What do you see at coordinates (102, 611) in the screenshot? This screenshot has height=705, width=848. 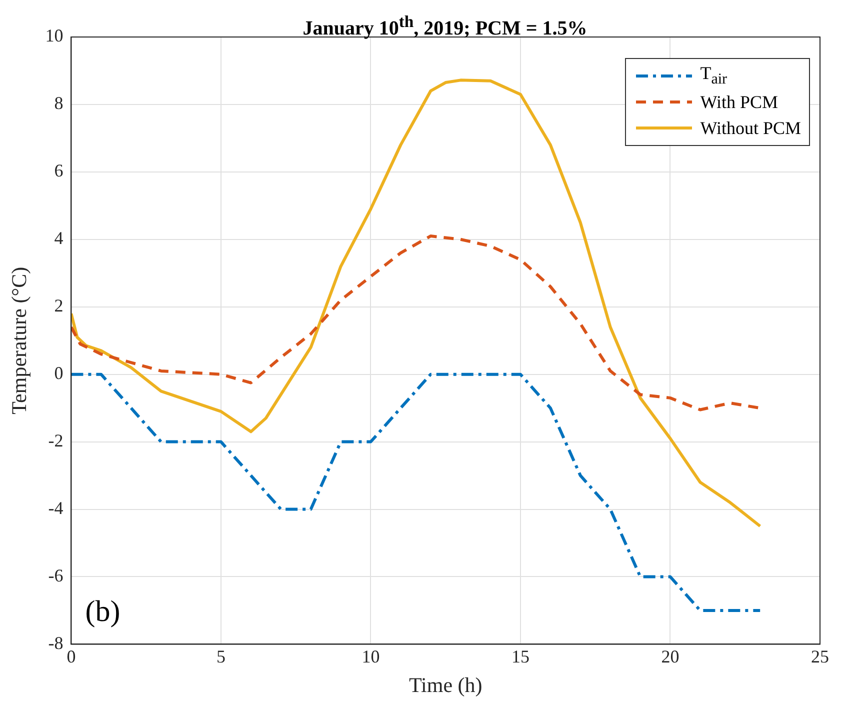 I see `annotation: (b)` at bounding box center [102, 611].